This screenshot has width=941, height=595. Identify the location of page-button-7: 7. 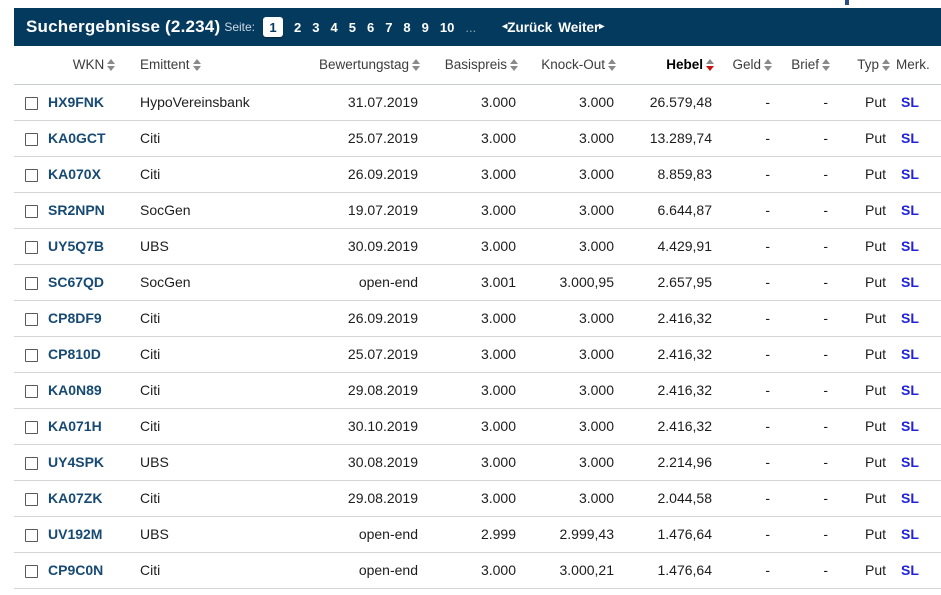
(389, 27).